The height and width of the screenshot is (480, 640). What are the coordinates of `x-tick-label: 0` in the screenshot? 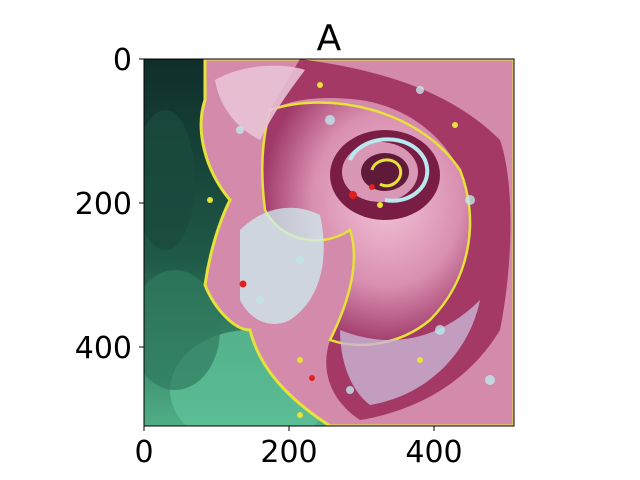 It's located at (143, 452).